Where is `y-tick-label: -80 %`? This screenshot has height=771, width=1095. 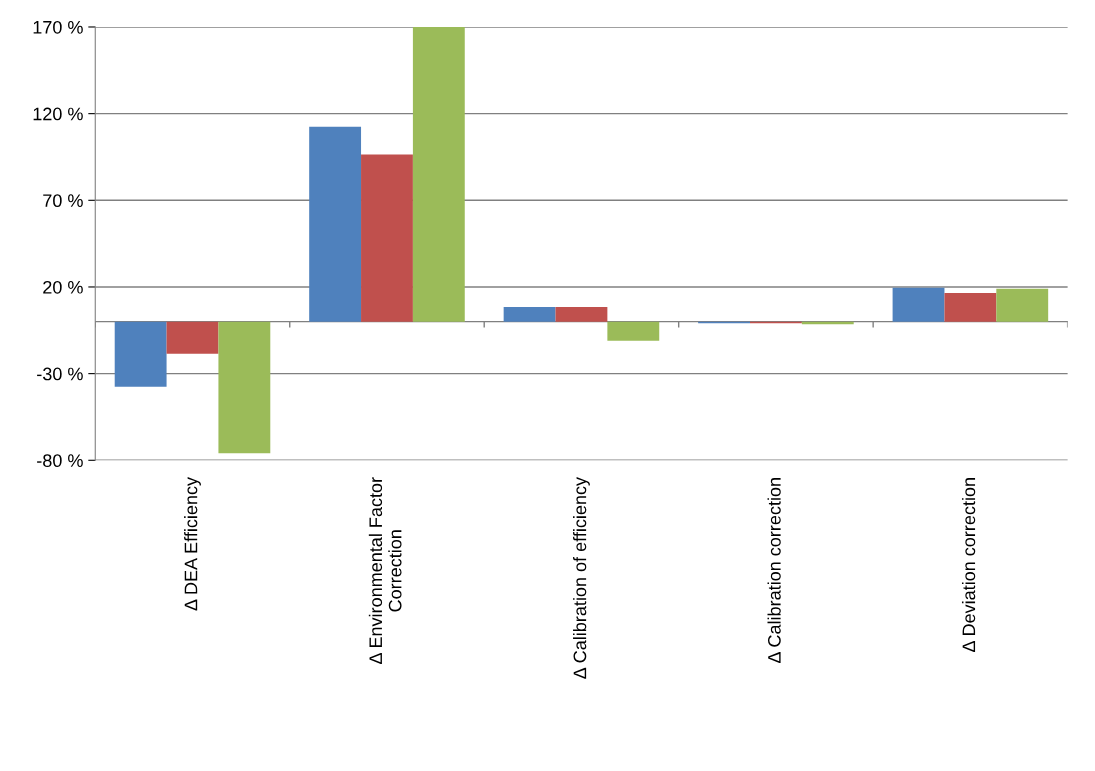
y-tick-label: -80 % is located at coordinates (60, 461).